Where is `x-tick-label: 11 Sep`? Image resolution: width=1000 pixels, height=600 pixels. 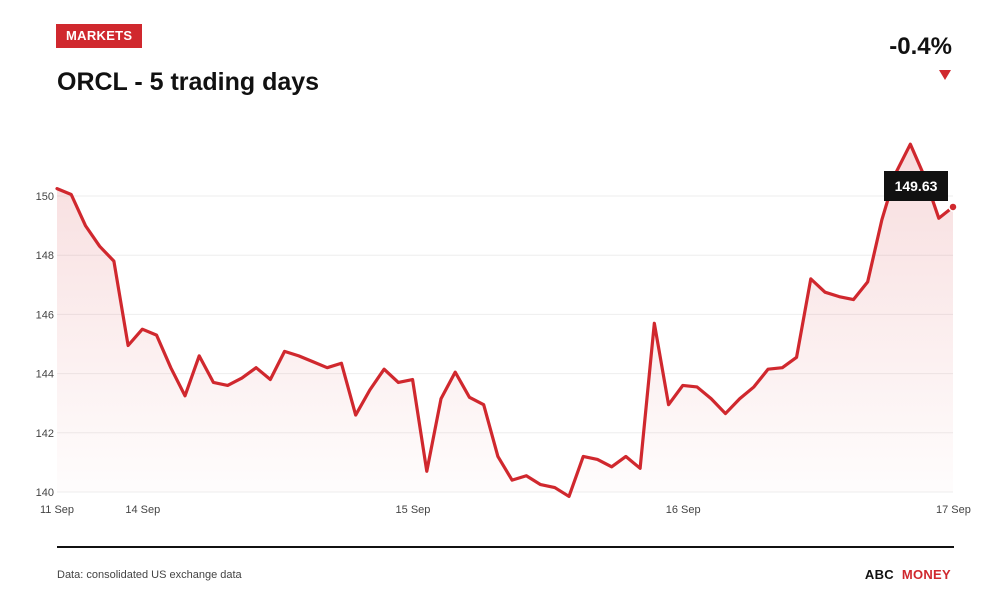 x-tick-label: 11 Sep is located at coordinates (57, 510).